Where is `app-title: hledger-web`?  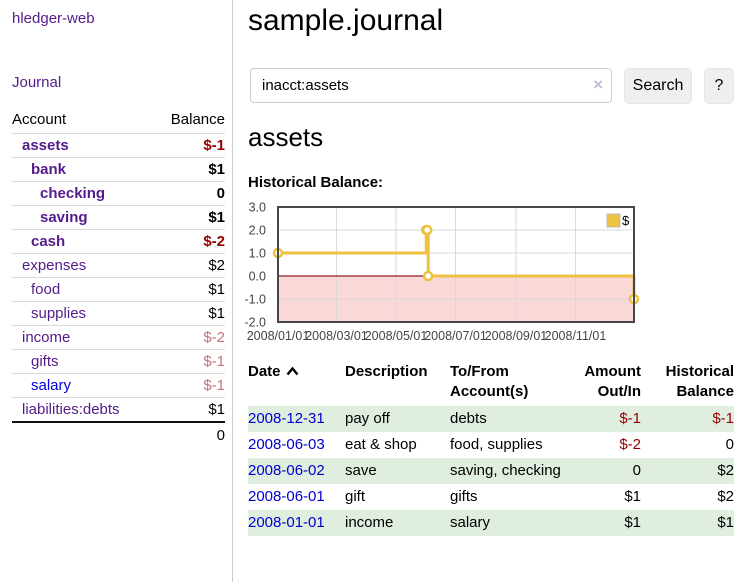 app-title: hledger-web is located at coordinates (118, 18).